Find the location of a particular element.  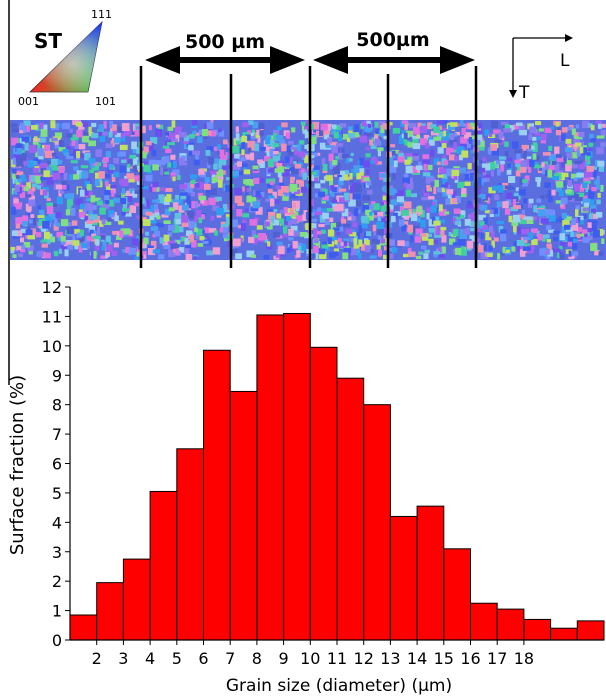

x-tick-label: 2 is located at coordinates (97, 658).